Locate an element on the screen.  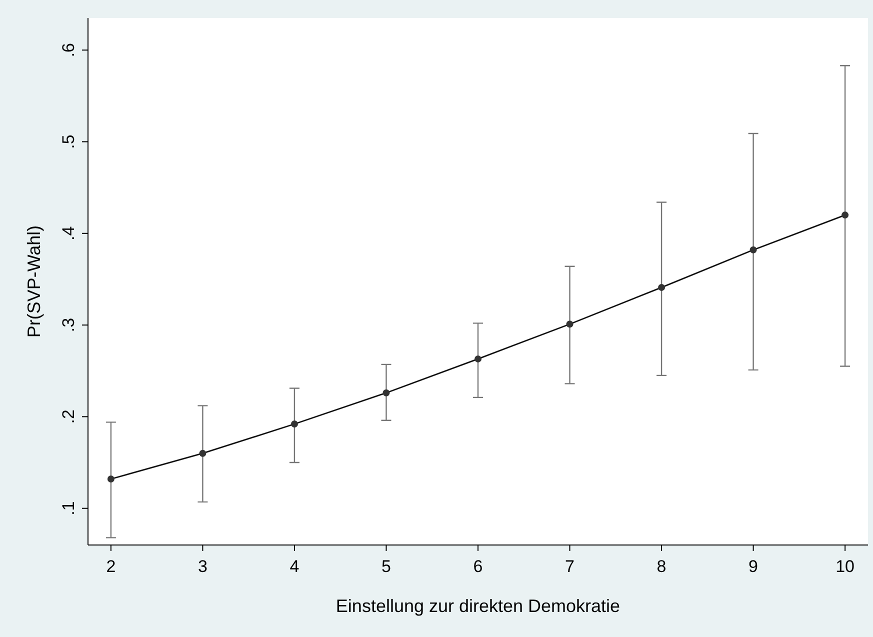
x-tick-label: 9 is located at coordinates (753, 566).